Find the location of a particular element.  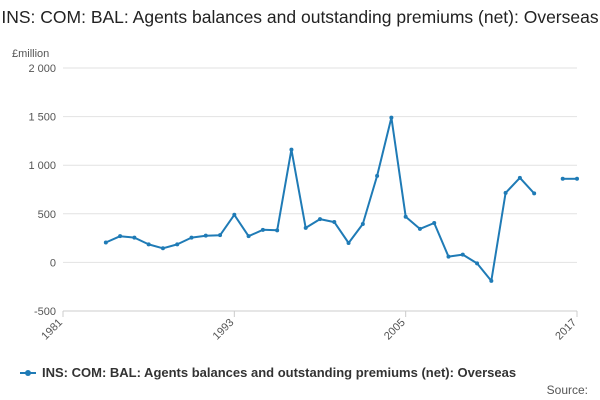

legend-symbol-icon is located at coordinates (28, 373).